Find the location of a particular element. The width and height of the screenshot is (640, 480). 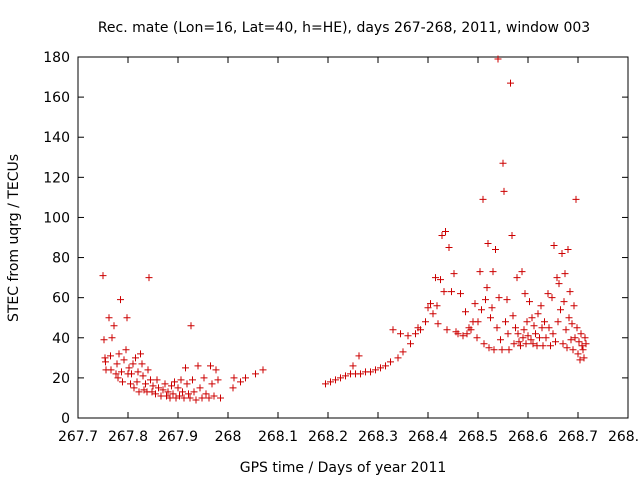

y-tick-label: 160 is located at coordinates (56, 98).